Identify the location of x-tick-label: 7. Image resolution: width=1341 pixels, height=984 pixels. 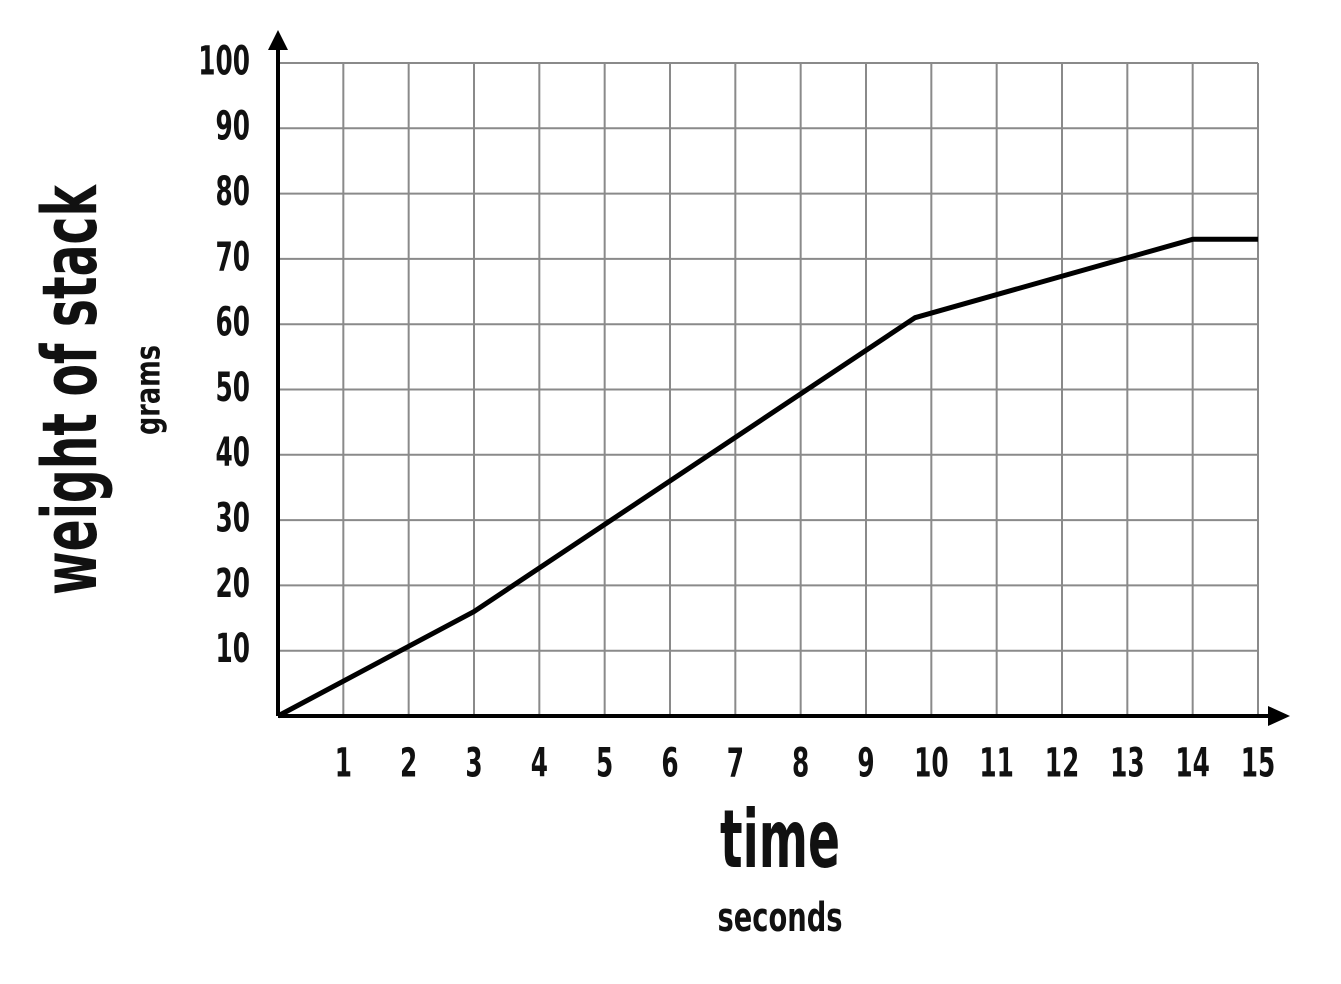
(735, 762).